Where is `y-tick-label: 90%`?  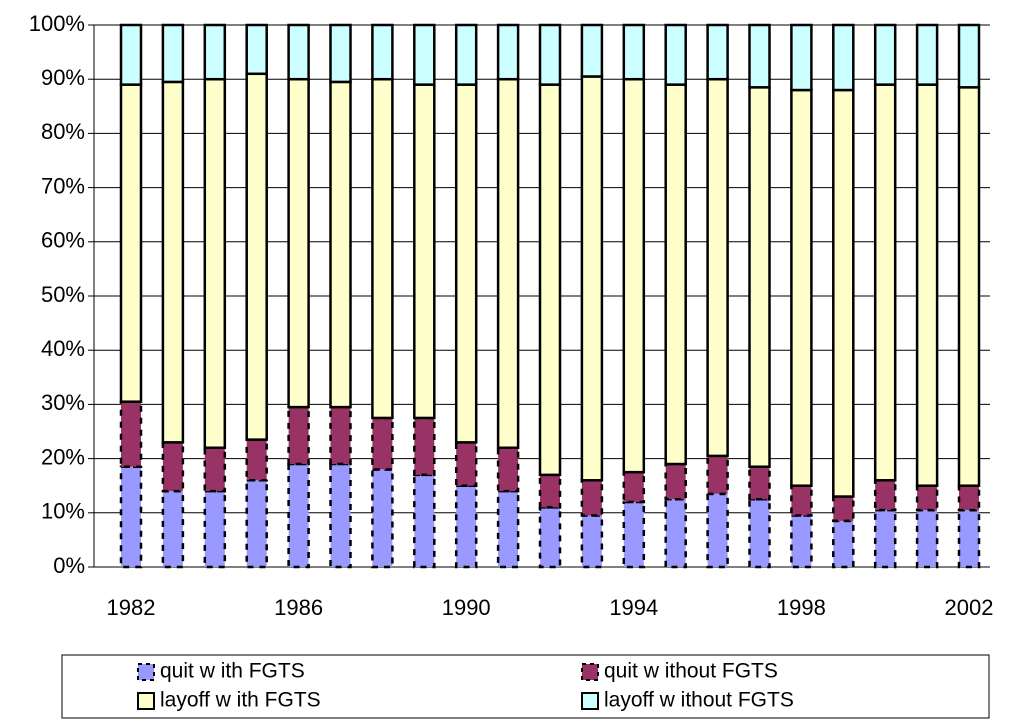
y-tick-label: 90% is located at coordinates (63, 77).